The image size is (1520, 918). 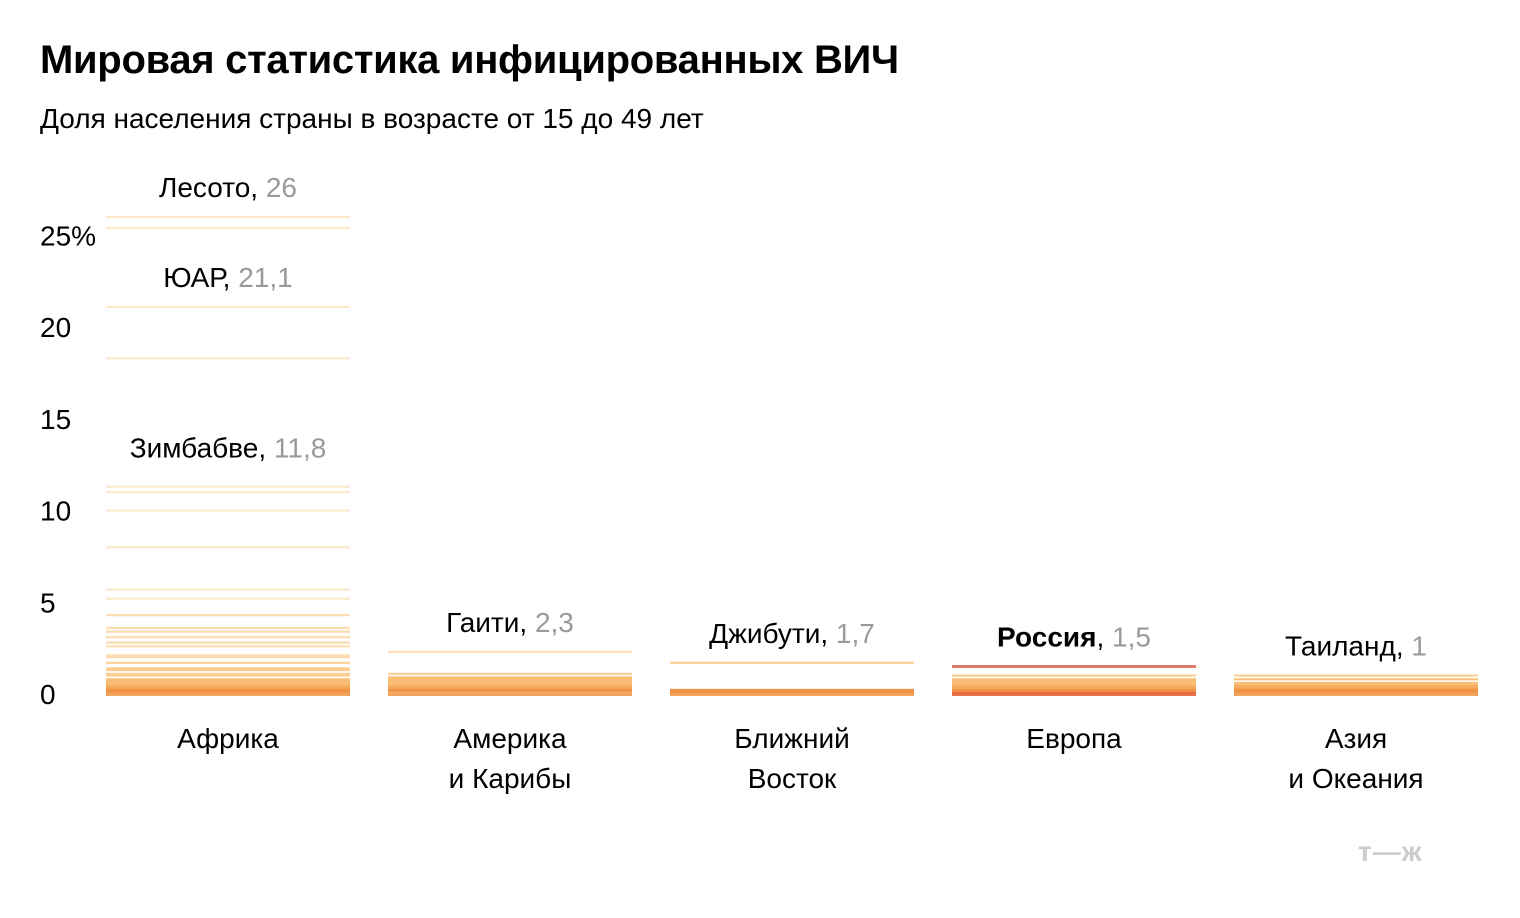 What do you see at coordinates (1390, 851) in the screenshot?
I see `tzh-logo: т—ж` at bounding box center [1390, 851].